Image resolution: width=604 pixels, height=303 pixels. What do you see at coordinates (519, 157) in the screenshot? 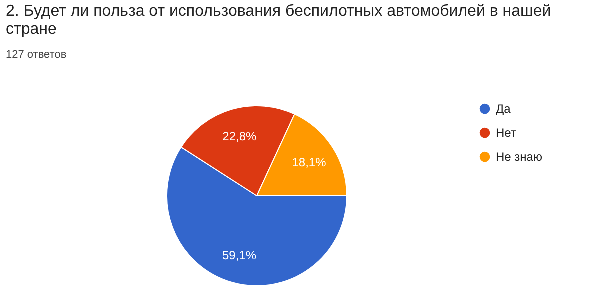
I see `legend-label: Не знаю` at bounding box center [519, 157].